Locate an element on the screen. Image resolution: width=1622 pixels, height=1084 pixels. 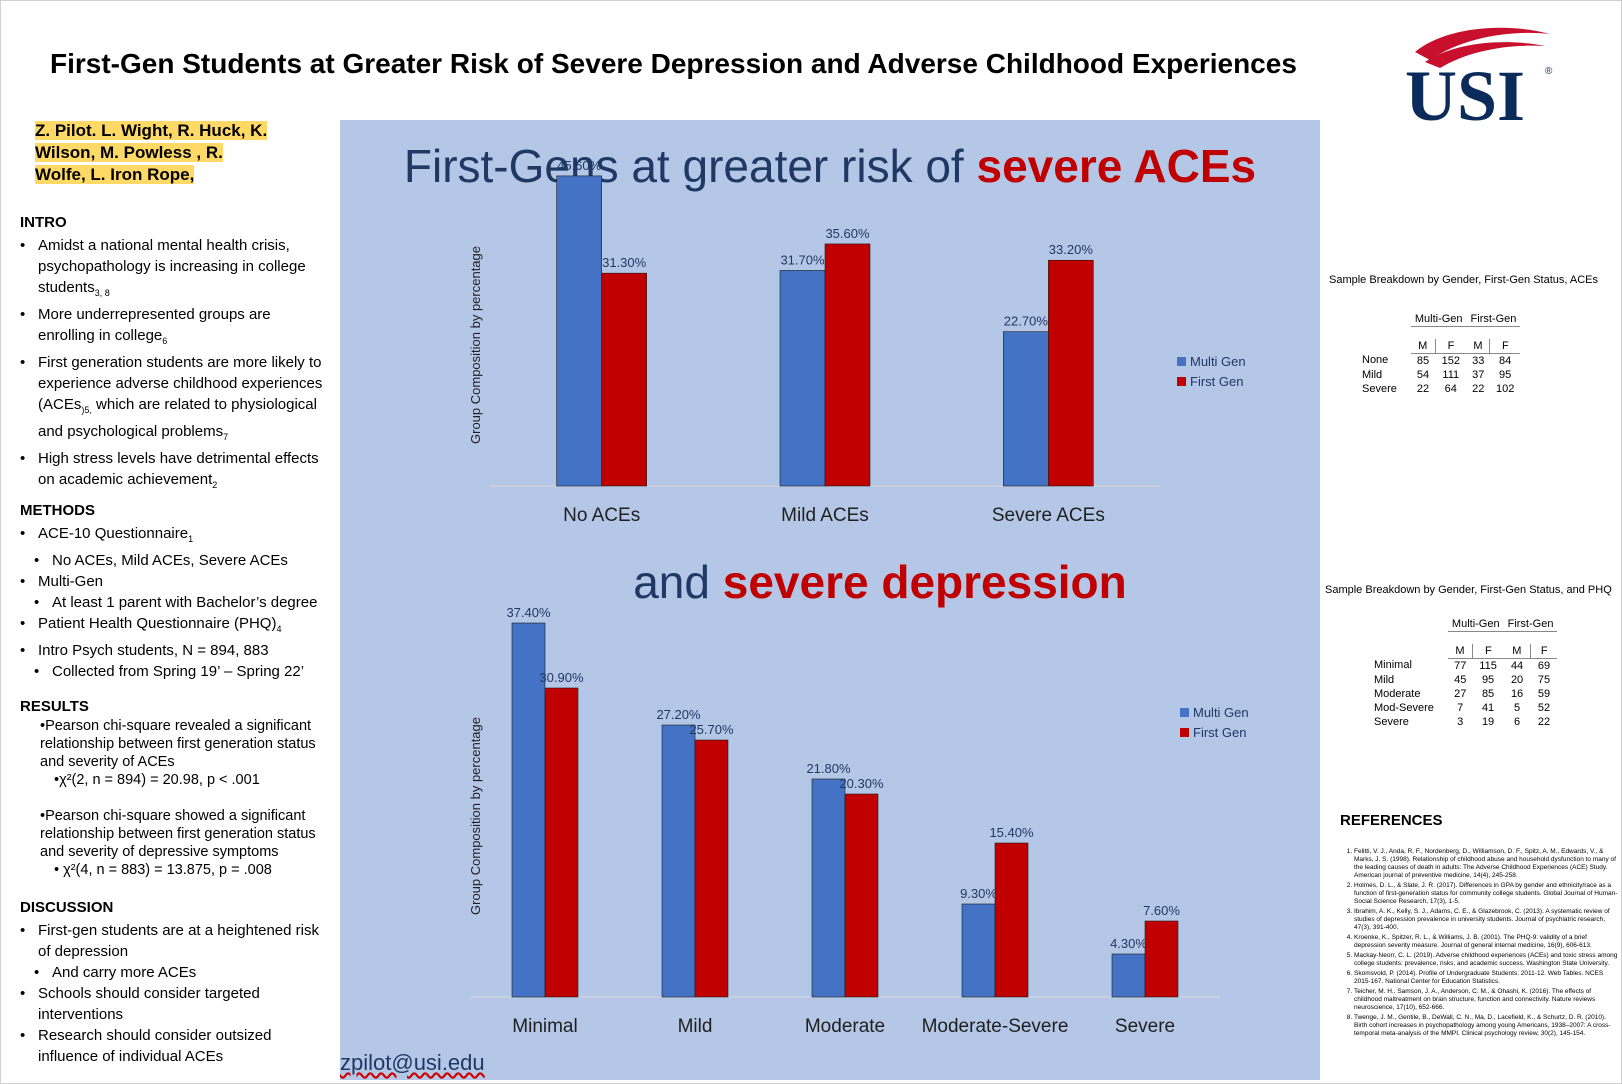
legend-label: First Gen is located at coordinates (1216, 381).